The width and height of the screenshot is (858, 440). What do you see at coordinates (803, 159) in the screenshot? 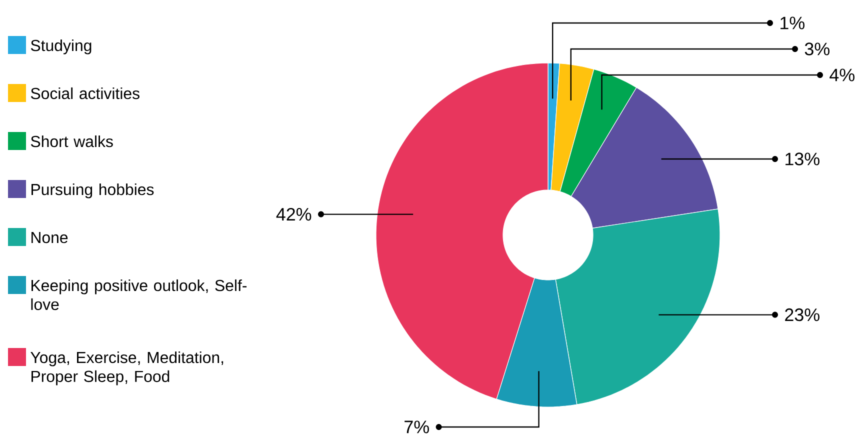
I see `data-label: 13%` at bounding box center [803, 159].